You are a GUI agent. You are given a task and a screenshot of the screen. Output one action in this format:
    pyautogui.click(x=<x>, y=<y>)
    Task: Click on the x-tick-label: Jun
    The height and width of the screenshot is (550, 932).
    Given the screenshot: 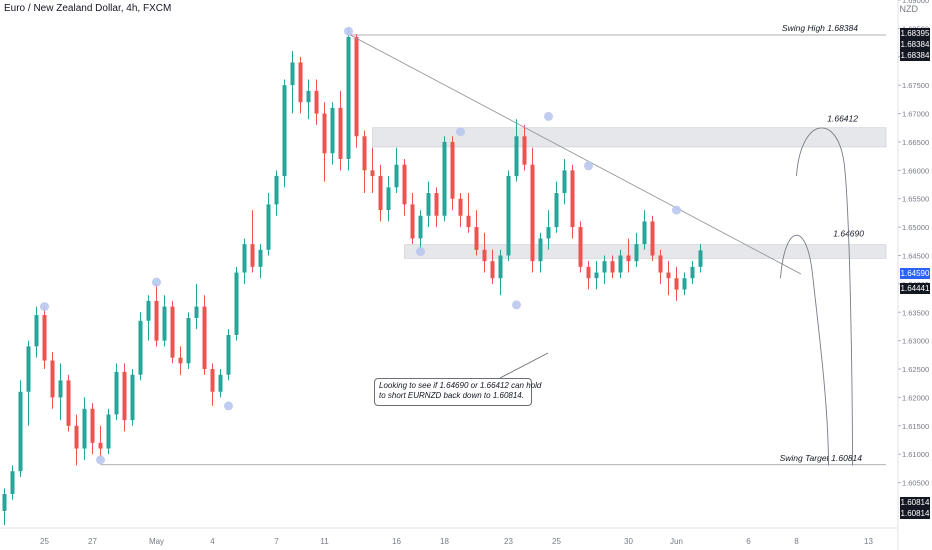 What is the action you would take?
    pyautogui.click(x=676, y=541)
    